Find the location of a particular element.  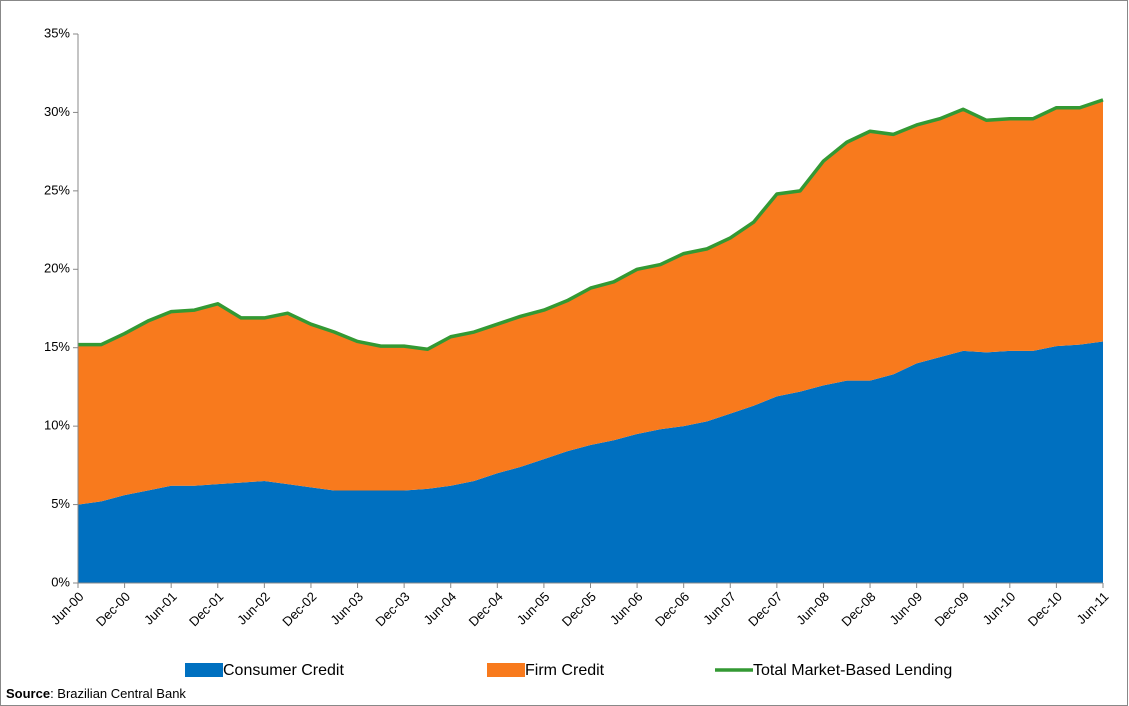

y-tick-label: 15% is located at coordinates (57, 346).